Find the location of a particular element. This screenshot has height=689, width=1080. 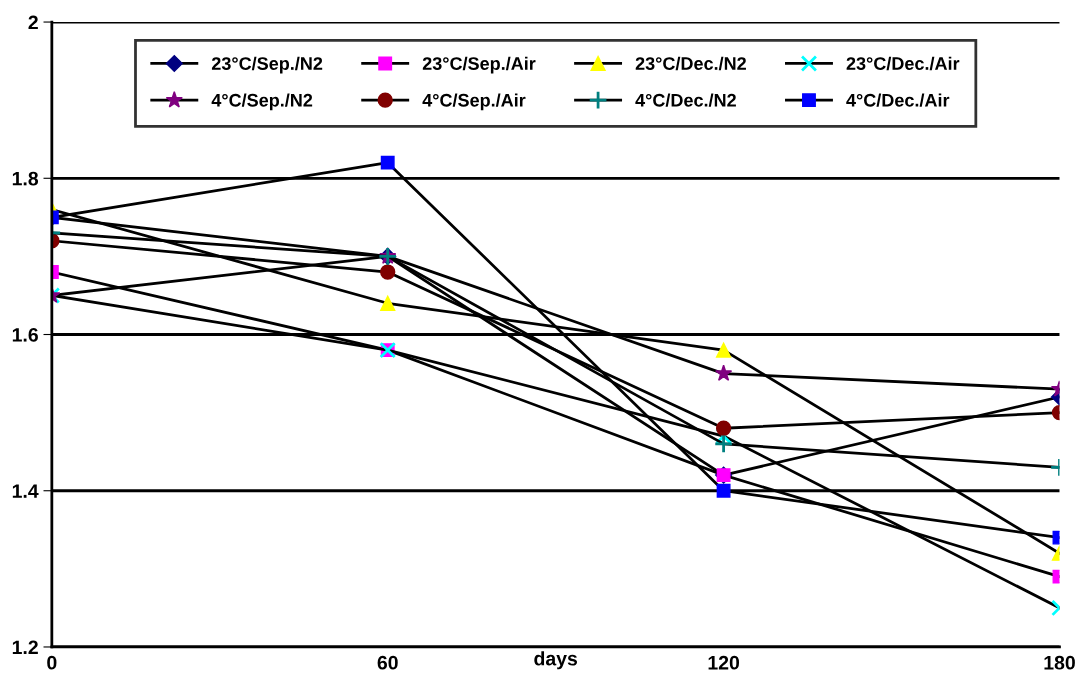

legend-label: 4°C/Dec./Air is located at coordinates (898, 100).